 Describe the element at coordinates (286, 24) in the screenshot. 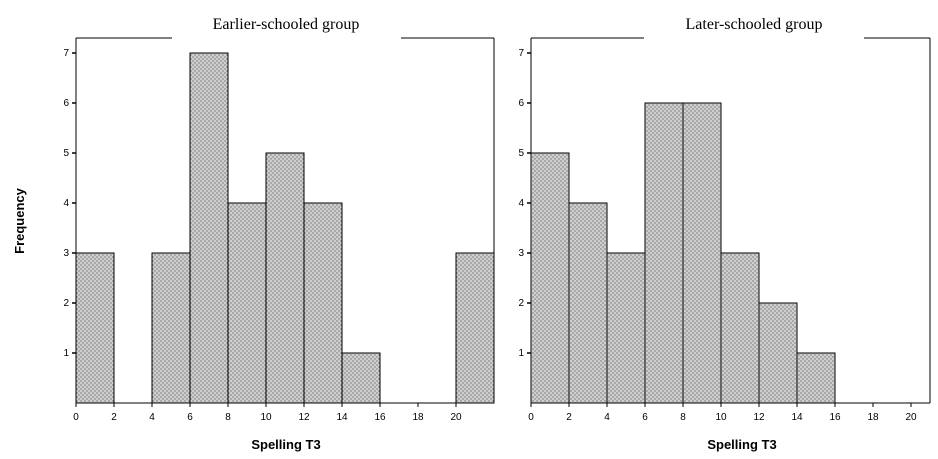

I see `panel-title: Earlier-schooled group` at that location.